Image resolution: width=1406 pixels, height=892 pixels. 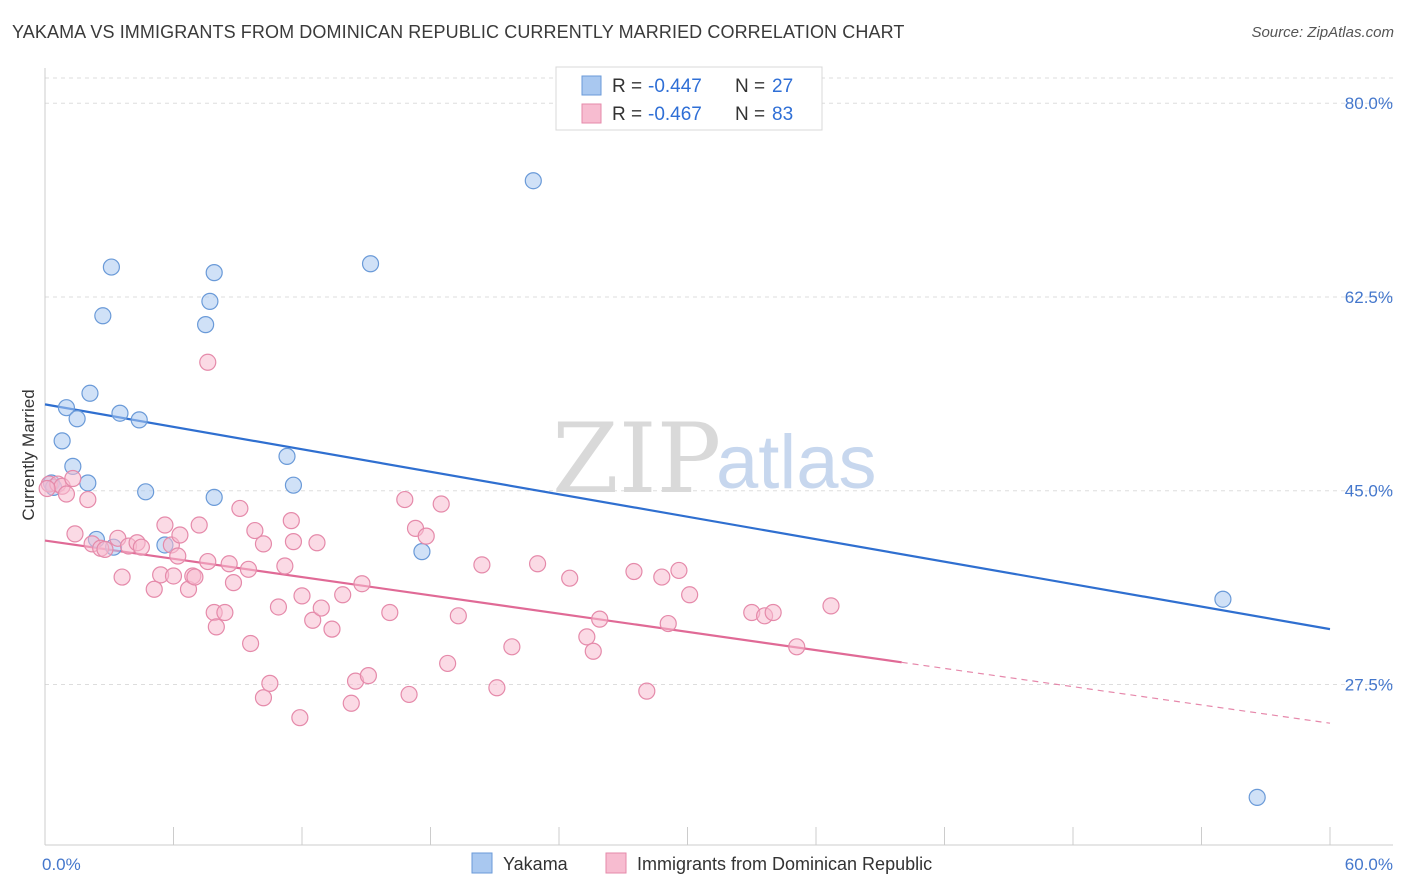 What do you see at coordinates (782, 114) in the screenshot?
I see `legend-n-value: 83` at bounding box center [782, 114].